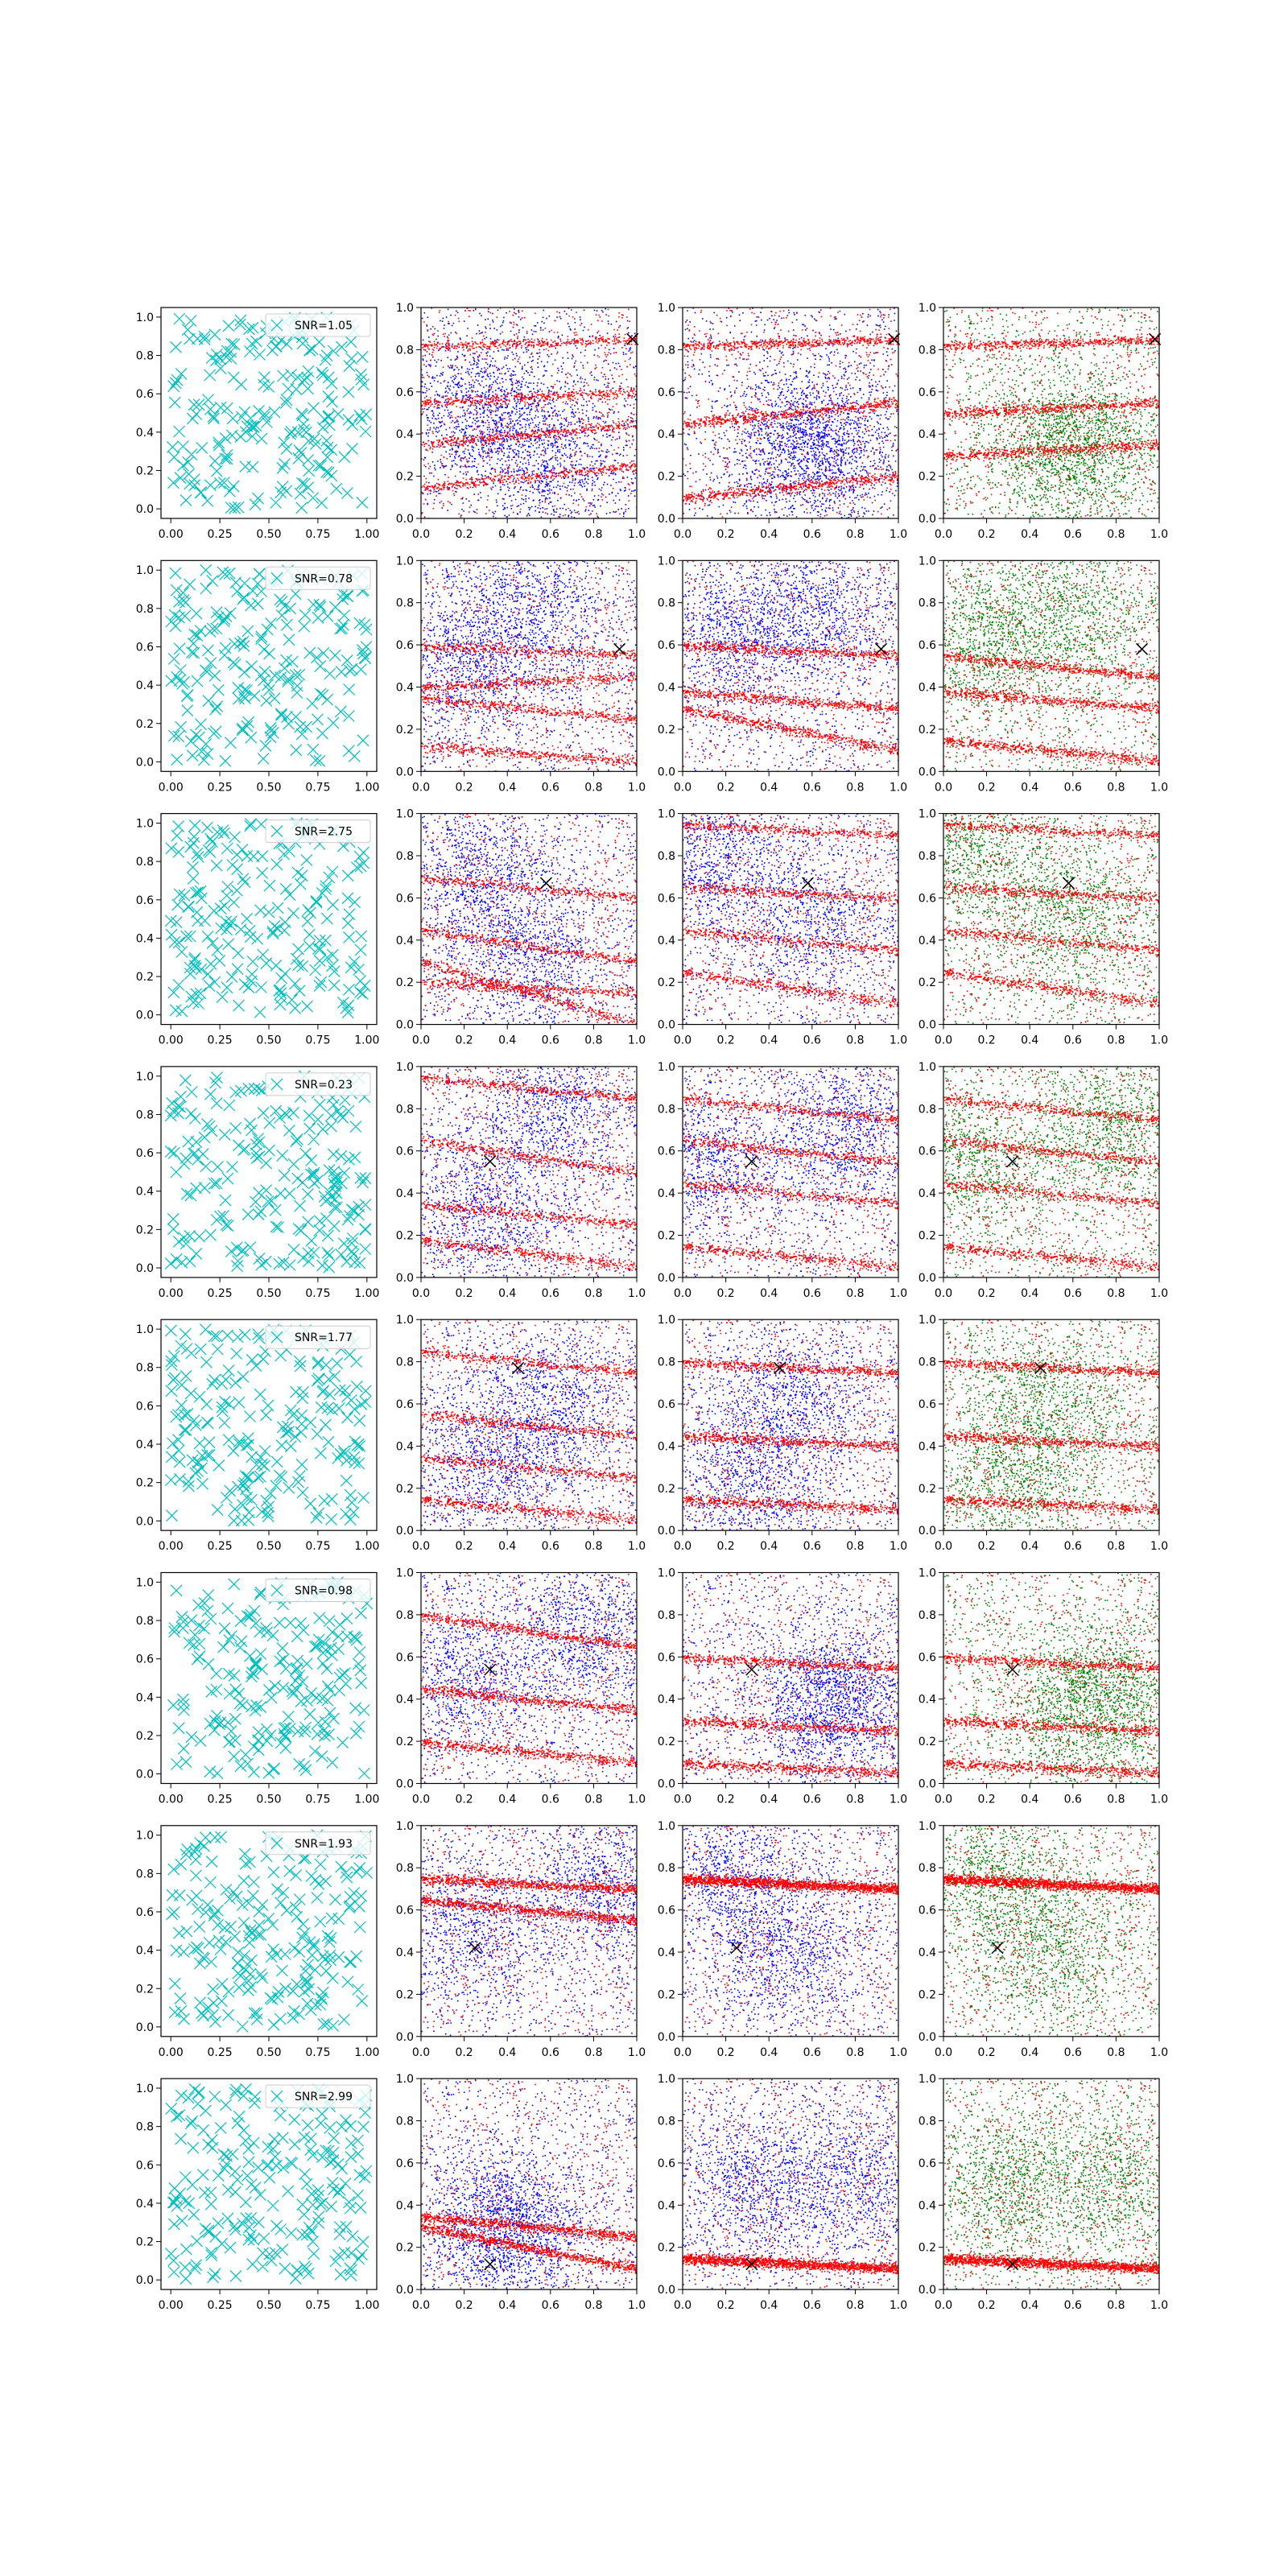  I want to click on panel-r5-c3: 0.0 0.2 0.4 0.6 0.8 1.00.00.20.40.60.81.0, so click(782, 1433).